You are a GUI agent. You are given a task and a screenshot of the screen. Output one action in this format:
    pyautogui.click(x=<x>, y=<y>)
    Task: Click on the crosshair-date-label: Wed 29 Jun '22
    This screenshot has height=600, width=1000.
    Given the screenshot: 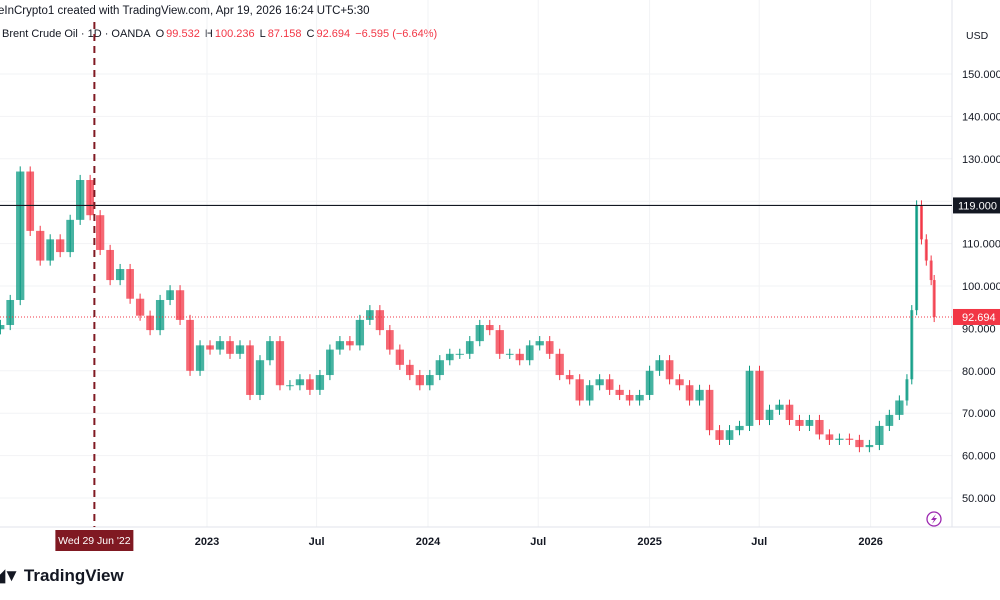 What is the action you would take?
    pyautogui.click(x=94, y=541)
    